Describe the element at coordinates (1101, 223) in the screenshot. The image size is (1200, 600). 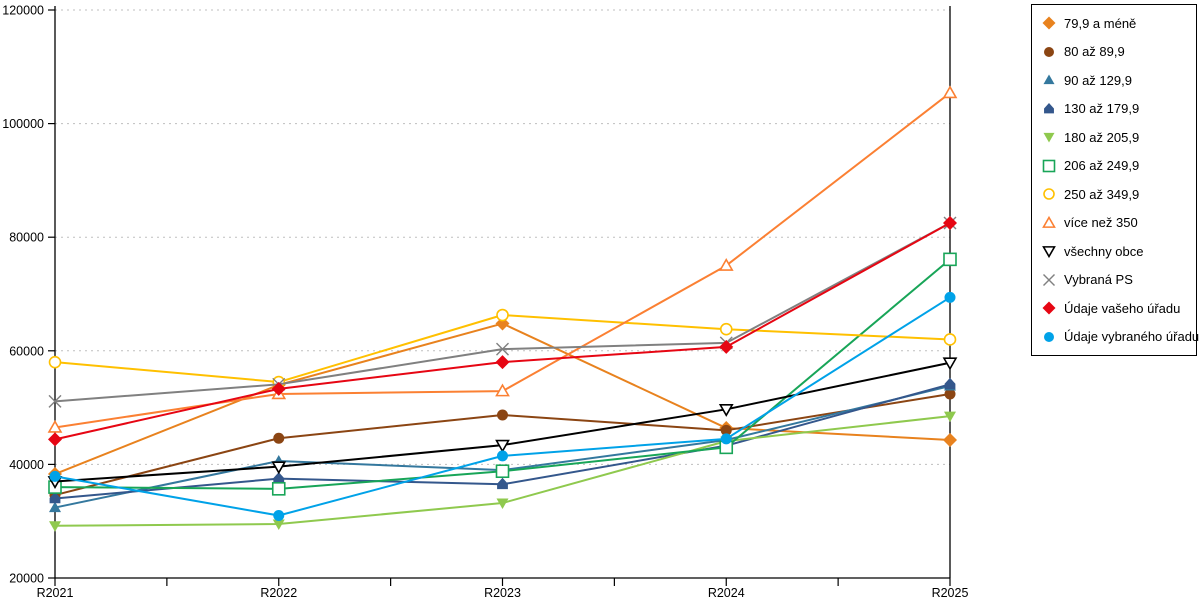
I see `legend-item-label: více než 350` at that location.